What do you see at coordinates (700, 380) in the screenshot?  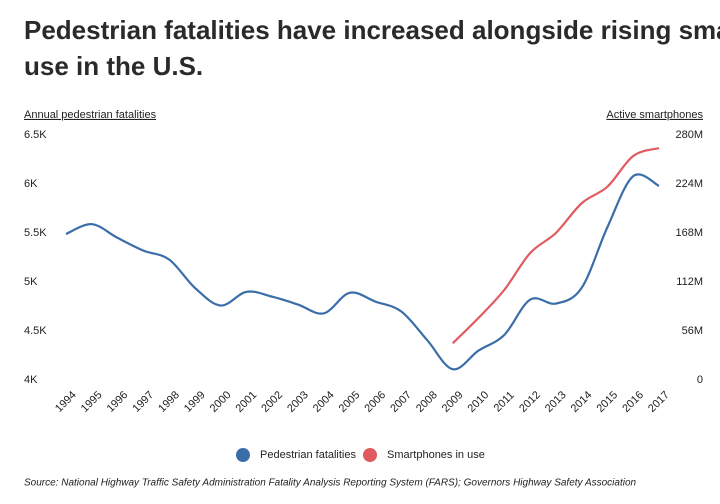 I see `y2-tick-label: 0` at bounding box center [700, 380].